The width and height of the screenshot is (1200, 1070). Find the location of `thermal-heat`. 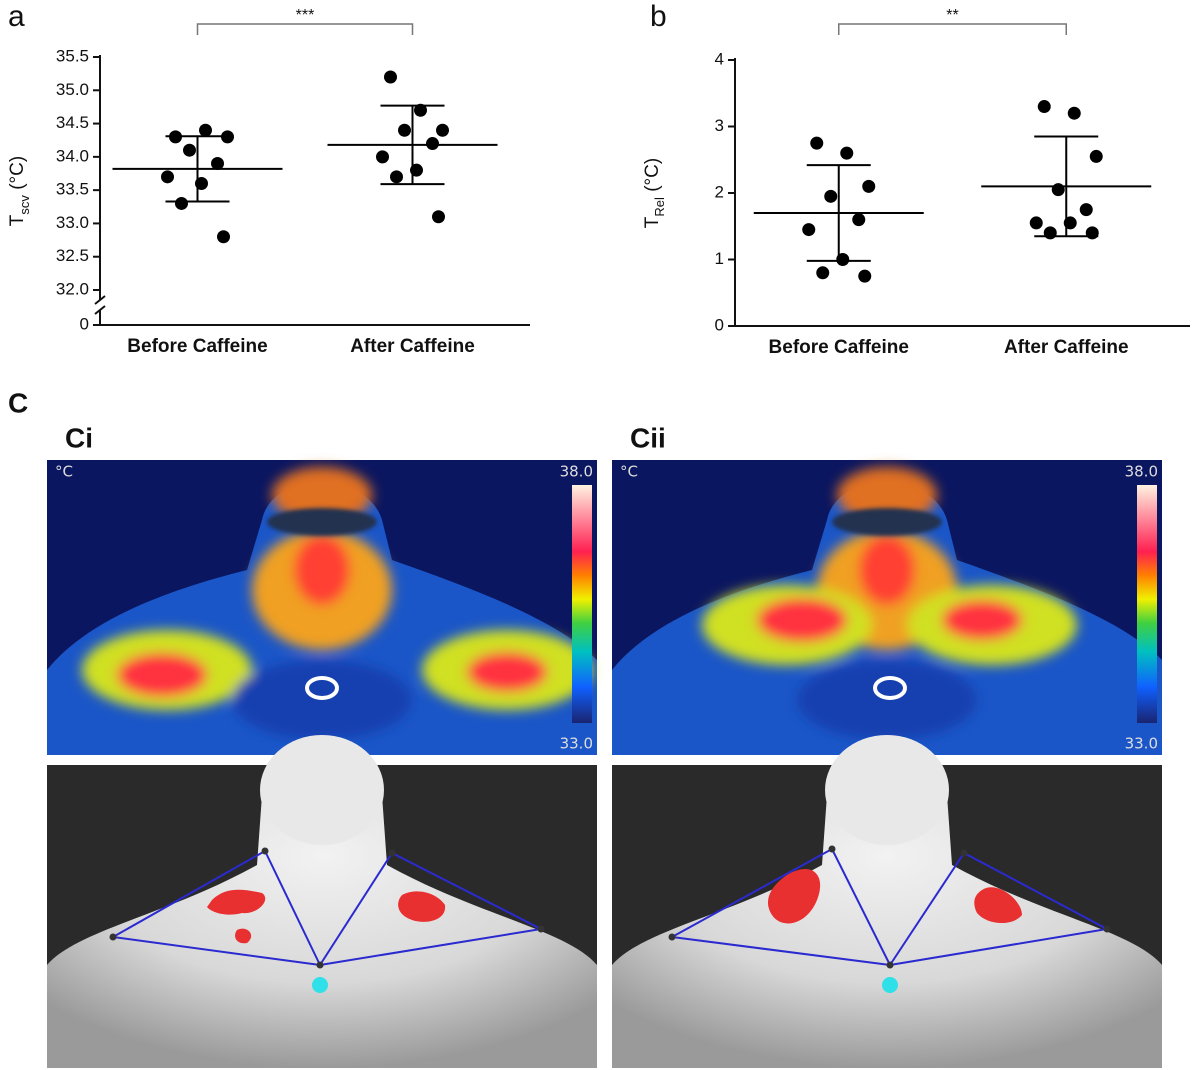

thermal-heat is located at coordinates (889, 603).